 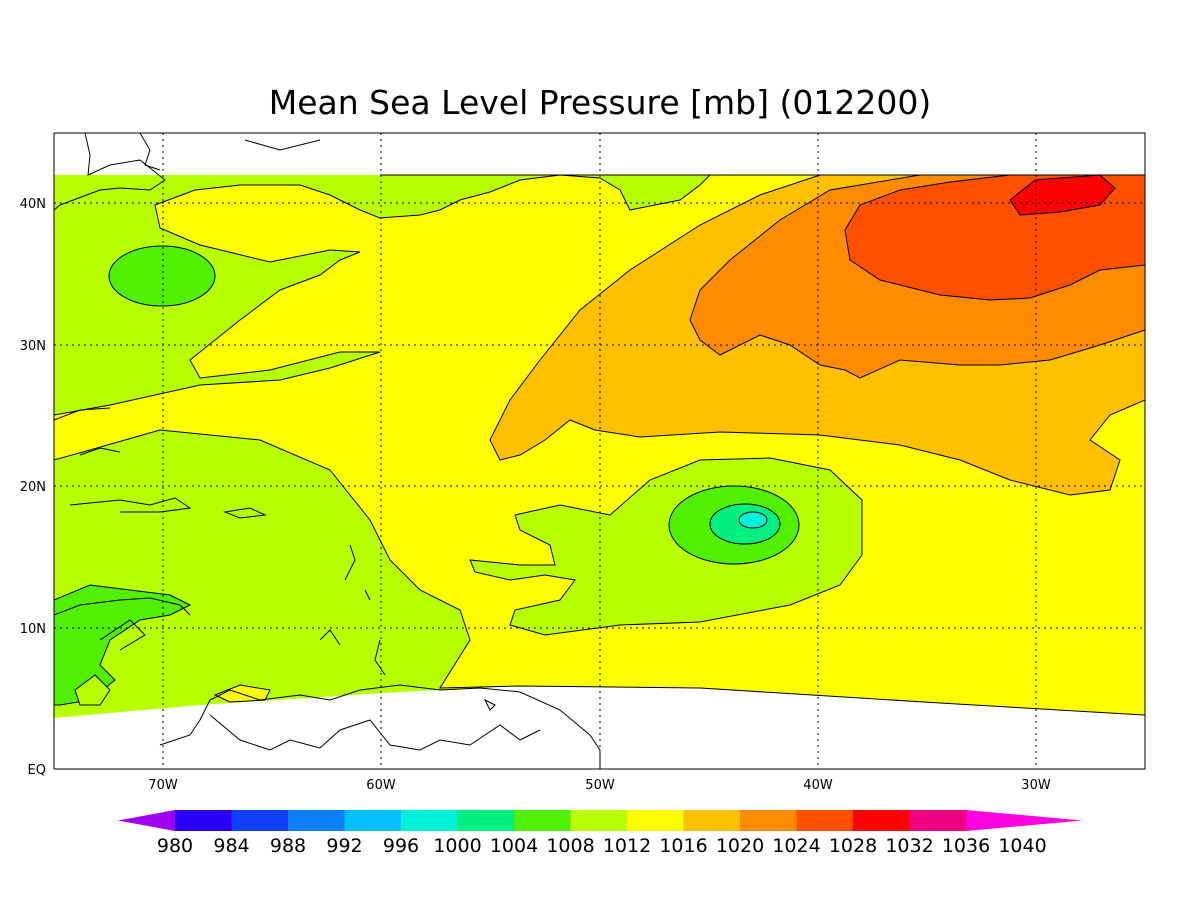 What do you see at coordinates (818, 785) in the screenshot?
I see `x-tick-40w: 40W` at bounding box center [818, 785].